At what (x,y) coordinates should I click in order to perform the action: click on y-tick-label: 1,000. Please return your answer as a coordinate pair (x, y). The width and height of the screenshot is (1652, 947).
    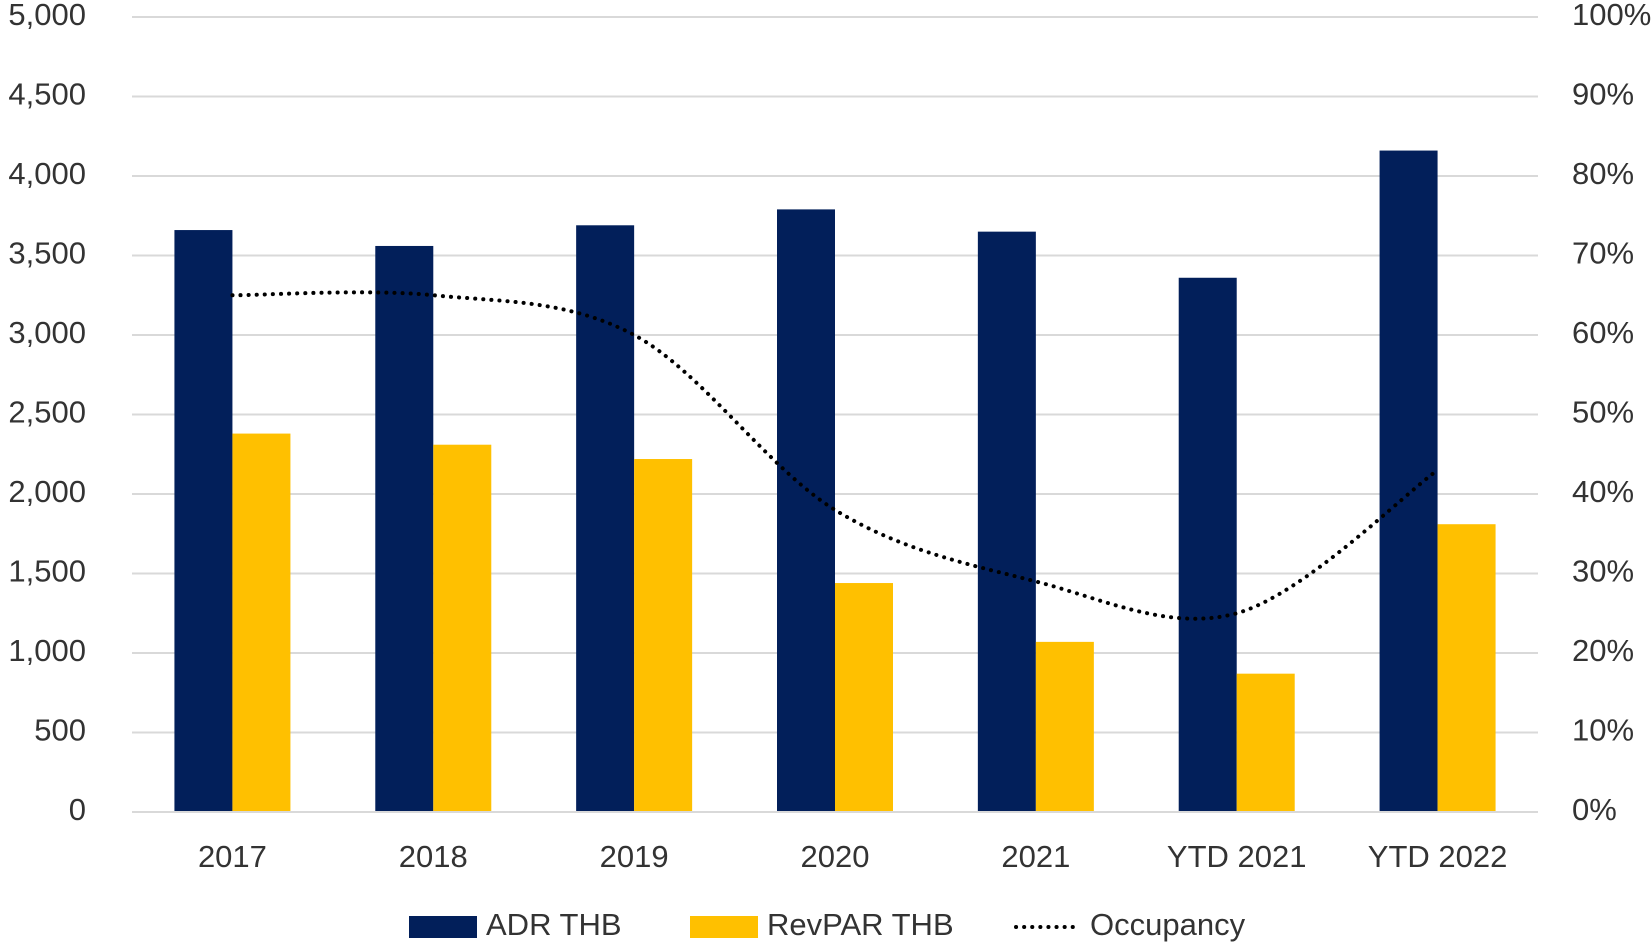
    Looking at the image, I should click on (47, 650).